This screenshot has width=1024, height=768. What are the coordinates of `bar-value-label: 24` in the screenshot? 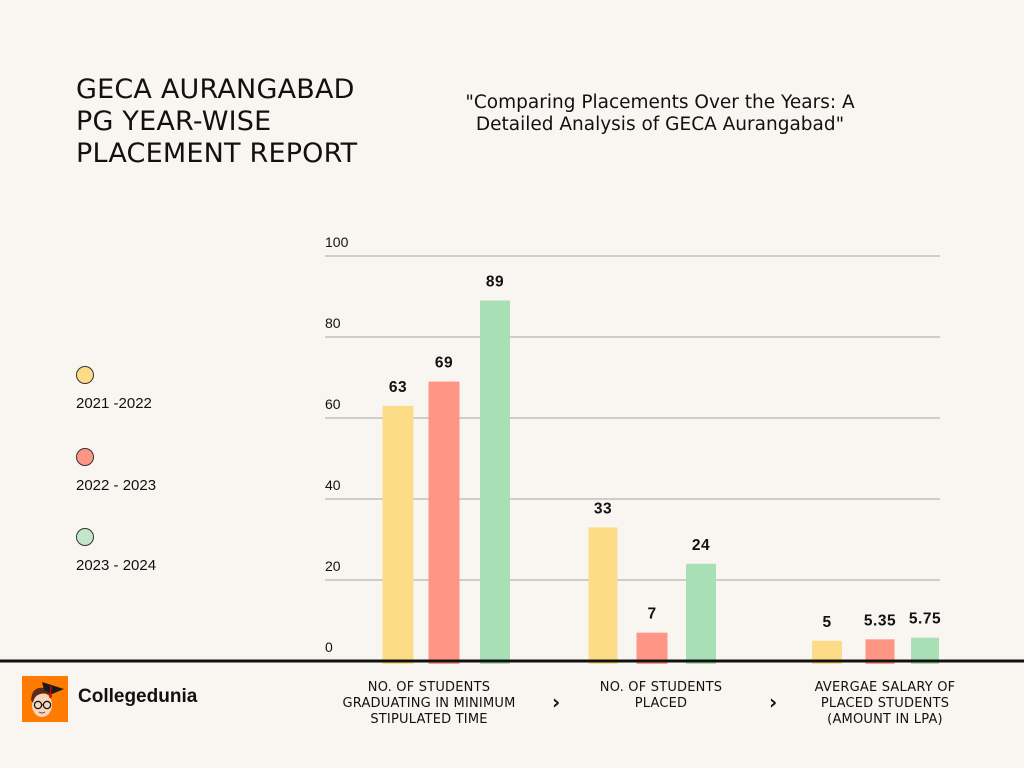 It's located at (701, 545).